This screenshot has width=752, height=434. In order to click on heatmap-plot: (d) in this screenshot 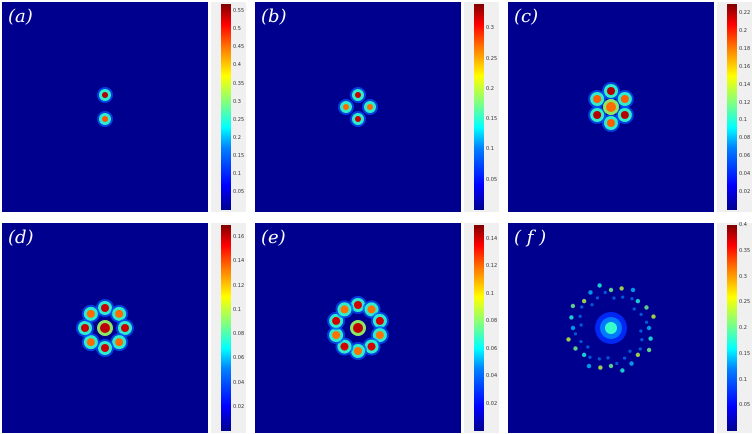, I will do `click(105, 328)`.